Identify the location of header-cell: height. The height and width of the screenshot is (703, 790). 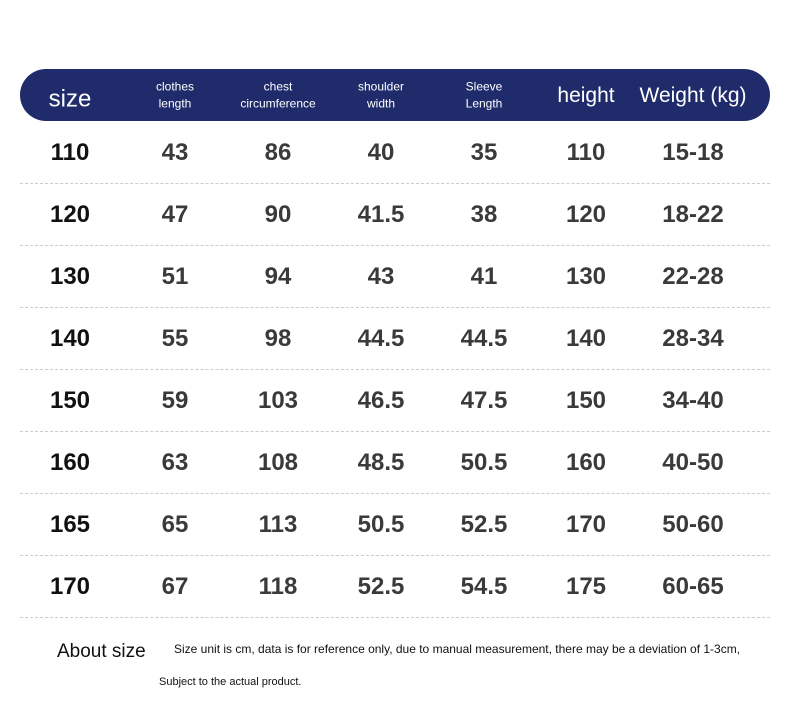
(585, 96).